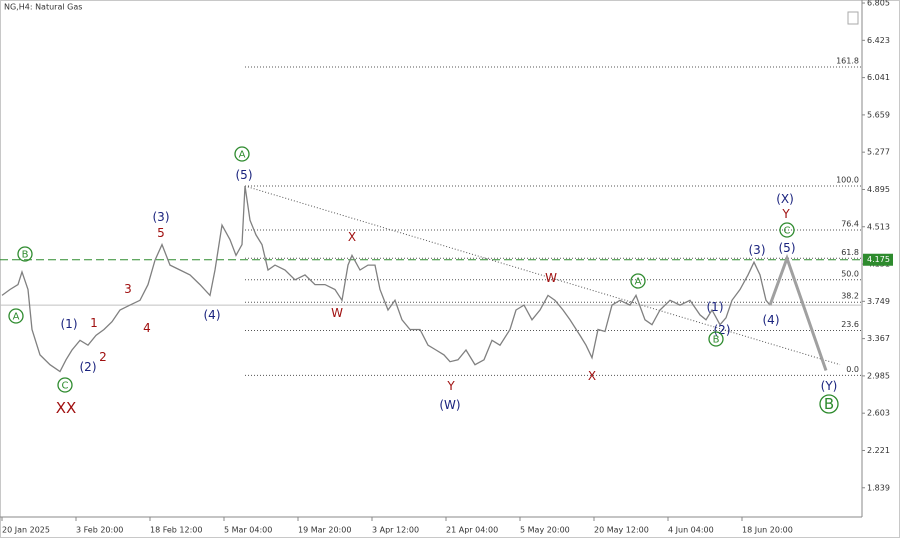 The width and height of the screenshot is (900, 538). What do you see at coordinates (94, 323) in the screenshot?
I see `wave-label: 1` at bounding box center [94, 323].